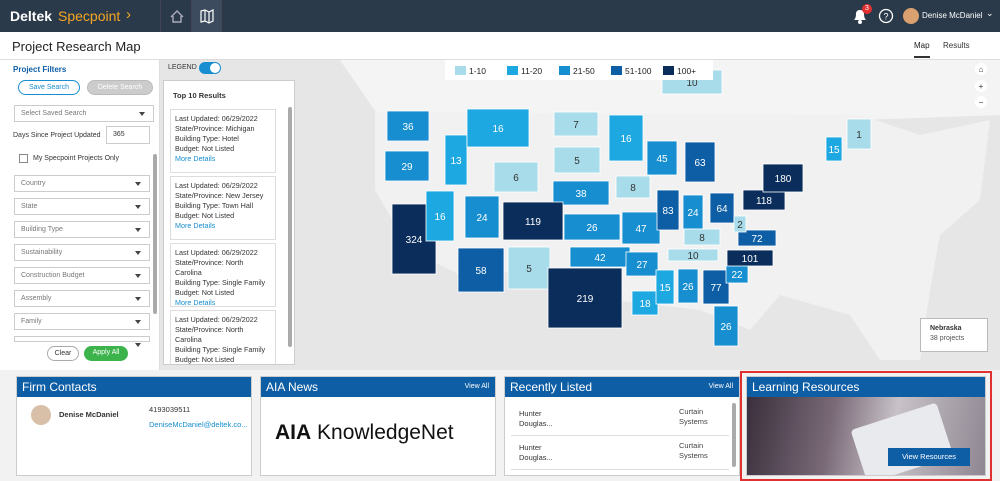 The height and width of the screenshot is (481, 1000). Describe the element at coordinates (529, 269) in the screenshot. I see `state-count: 5` at that location.